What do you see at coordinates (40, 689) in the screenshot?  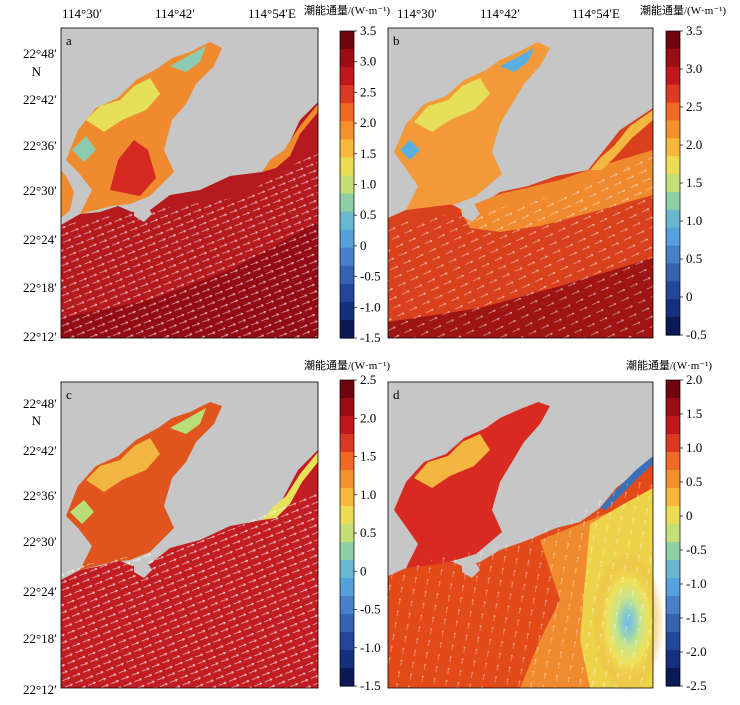 I see `lat-tick-label: 22°12′` at bounding box center [40, 689].